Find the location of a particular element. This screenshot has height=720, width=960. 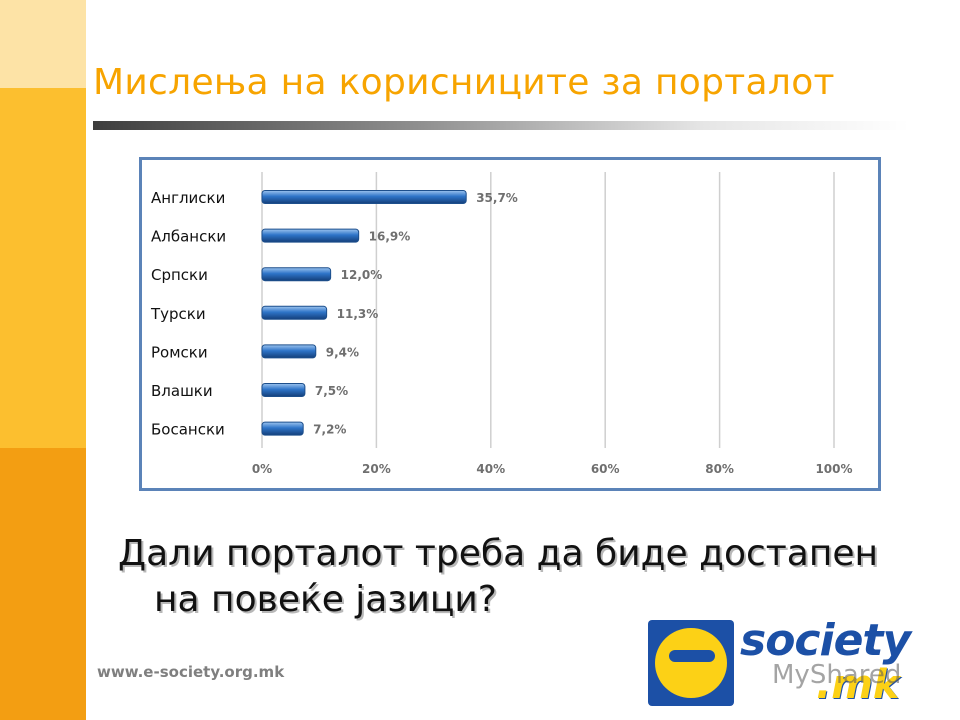

decor-stripe-mid is located at coordinates (43, 268).